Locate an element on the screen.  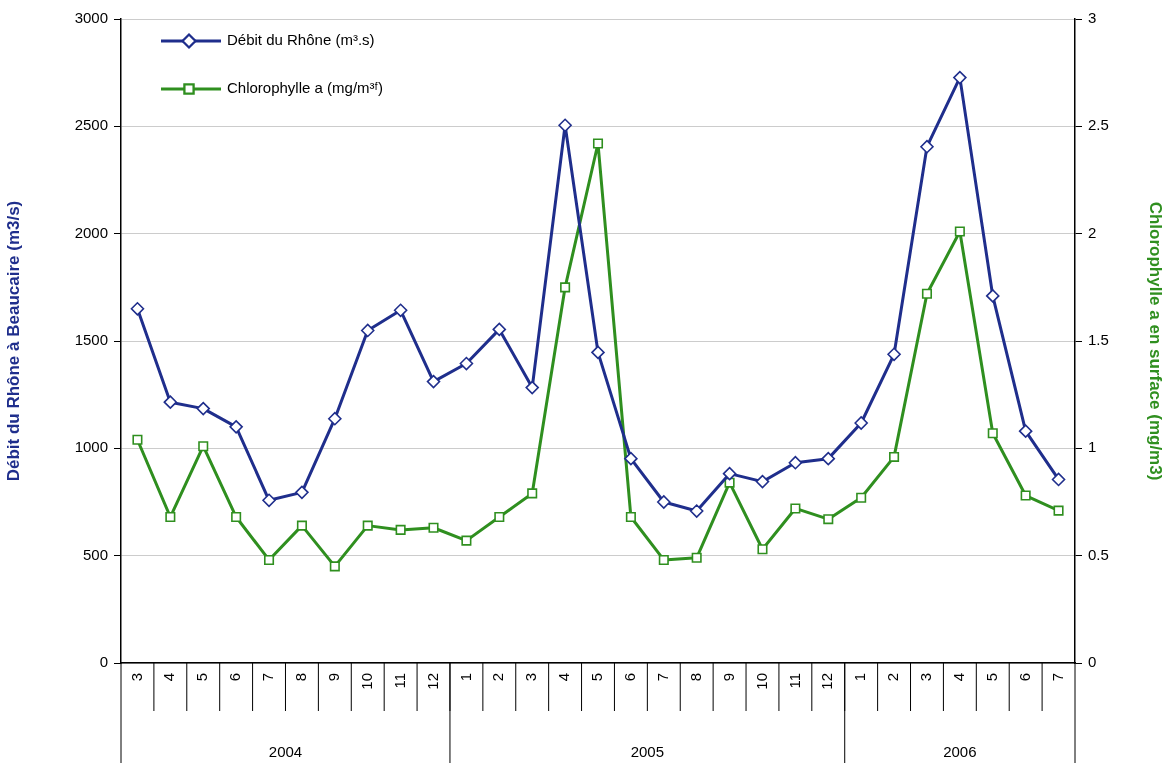
text: 2006 is located at coordinates (960, 752).